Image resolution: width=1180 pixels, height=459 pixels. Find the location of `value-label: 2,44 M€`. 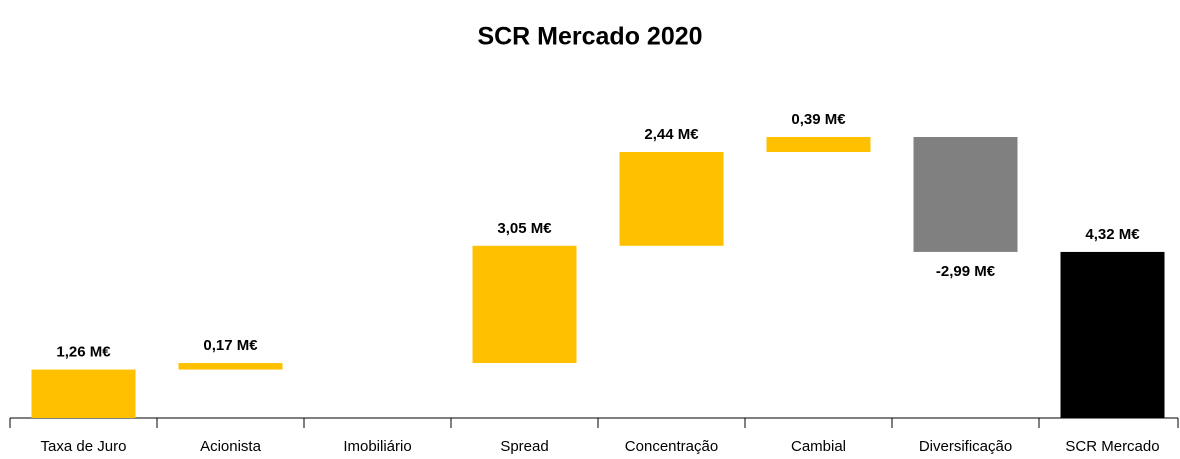

value-label: 2,44 M€ is located at coordinates (671, 134).